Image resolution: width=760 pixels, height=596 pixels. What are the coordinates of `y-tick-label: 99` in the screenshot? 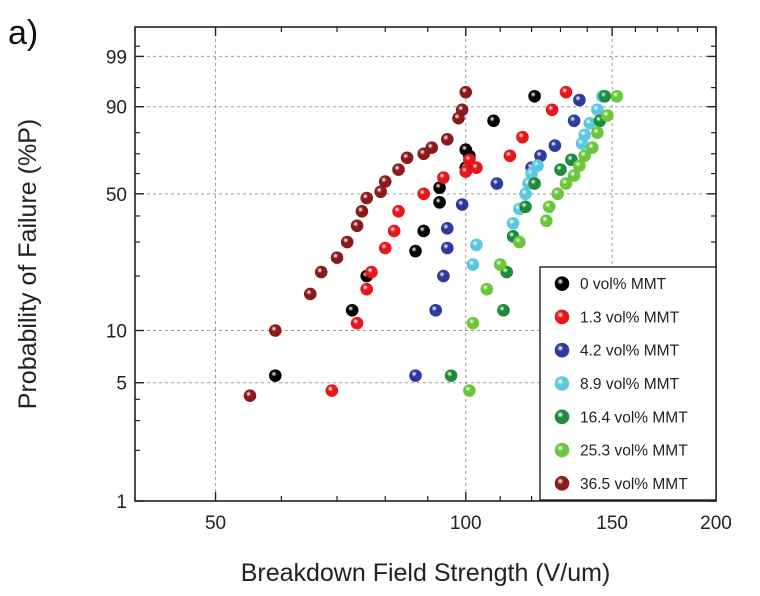 It's located at (116, 57).